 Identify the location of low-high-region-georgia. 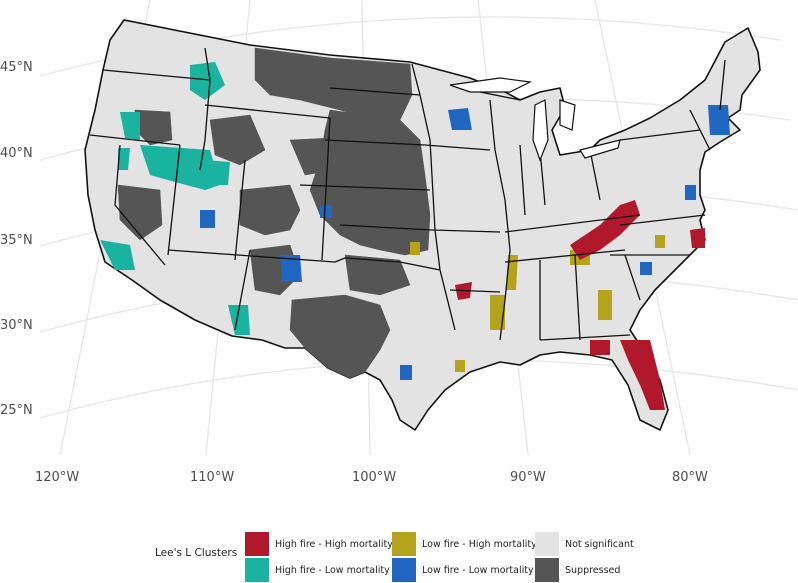
(605, 305).